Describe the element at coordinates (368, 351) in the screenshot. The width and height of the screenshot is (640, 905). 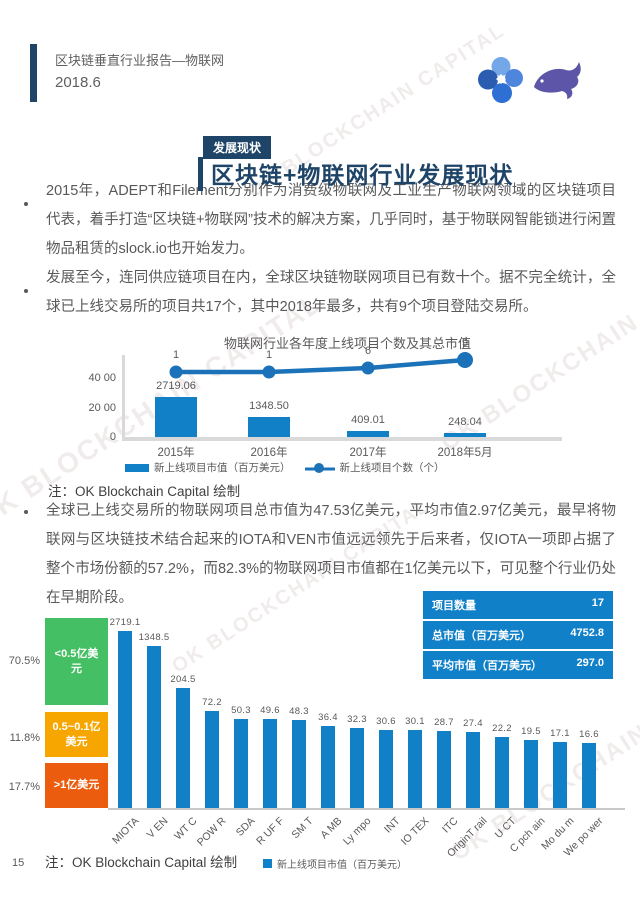
I see `line-value-label: 6` at that location.